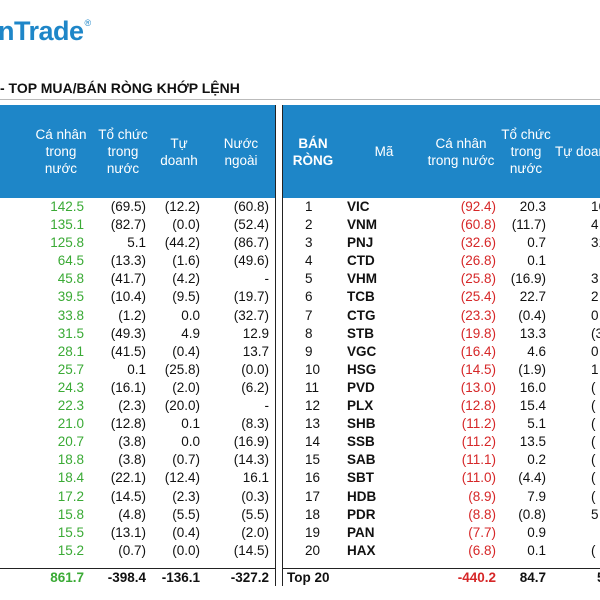 The image size is (600, 600). I want to click on cell-ticker: SAB, so click(361, 460).